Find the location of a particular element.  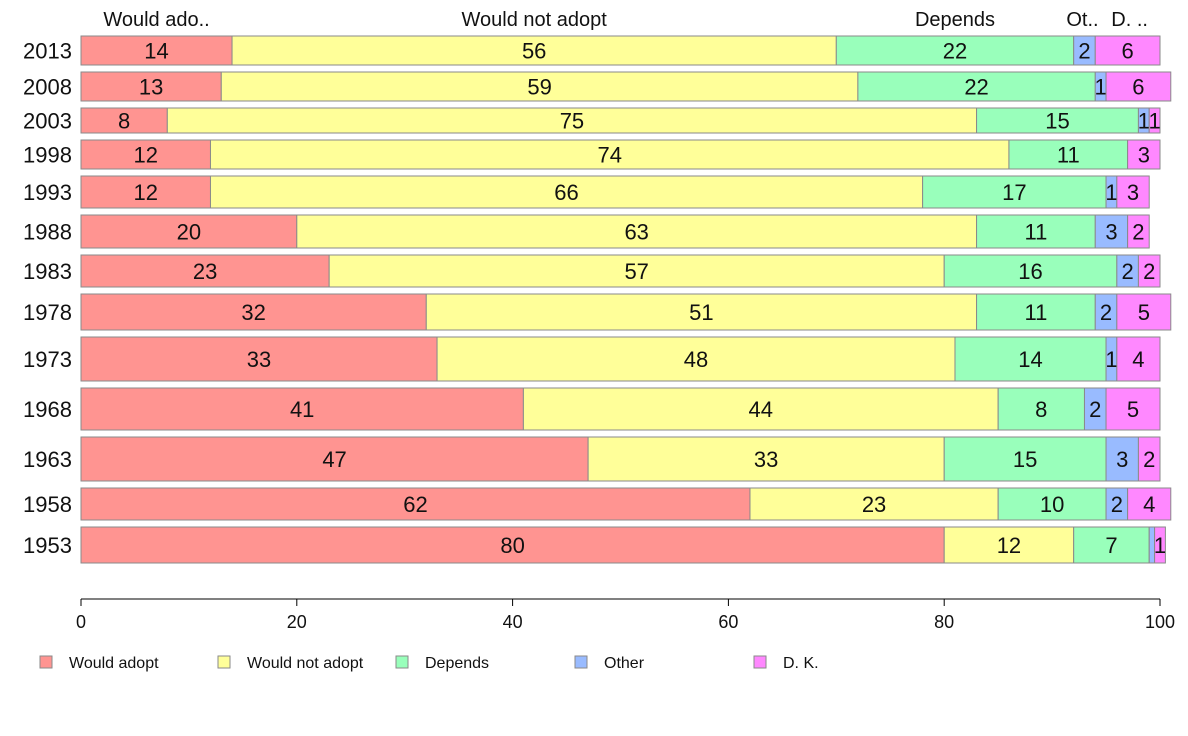

data-label-would-not-adopt-1958: 23 is located at coordinates (874, 504).